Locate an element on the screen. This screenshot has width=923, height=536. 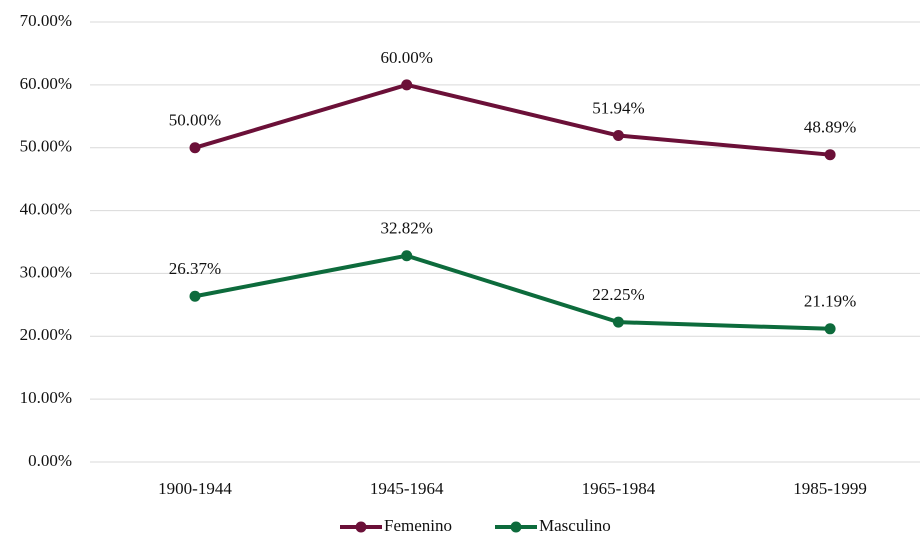
legend-label: Femenino is located at coordinates (418, 525).